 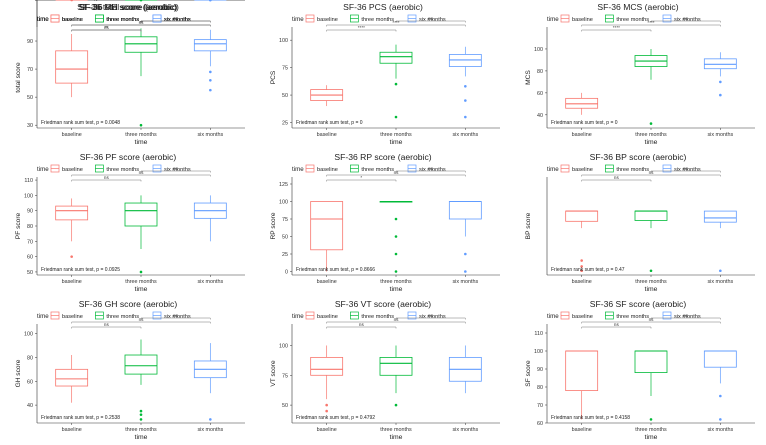 I want to click on y-tick-label: 30, so click(x=30, y=126).